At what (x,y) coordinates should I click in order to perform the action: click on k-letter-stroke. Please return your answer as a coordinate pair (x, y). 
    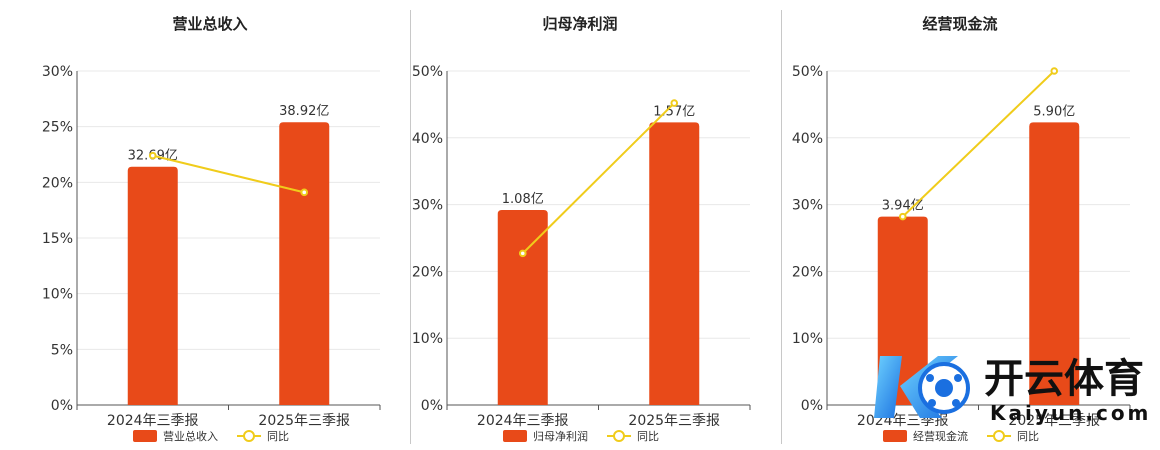
    Looking at the image, I should click on (929, 387).